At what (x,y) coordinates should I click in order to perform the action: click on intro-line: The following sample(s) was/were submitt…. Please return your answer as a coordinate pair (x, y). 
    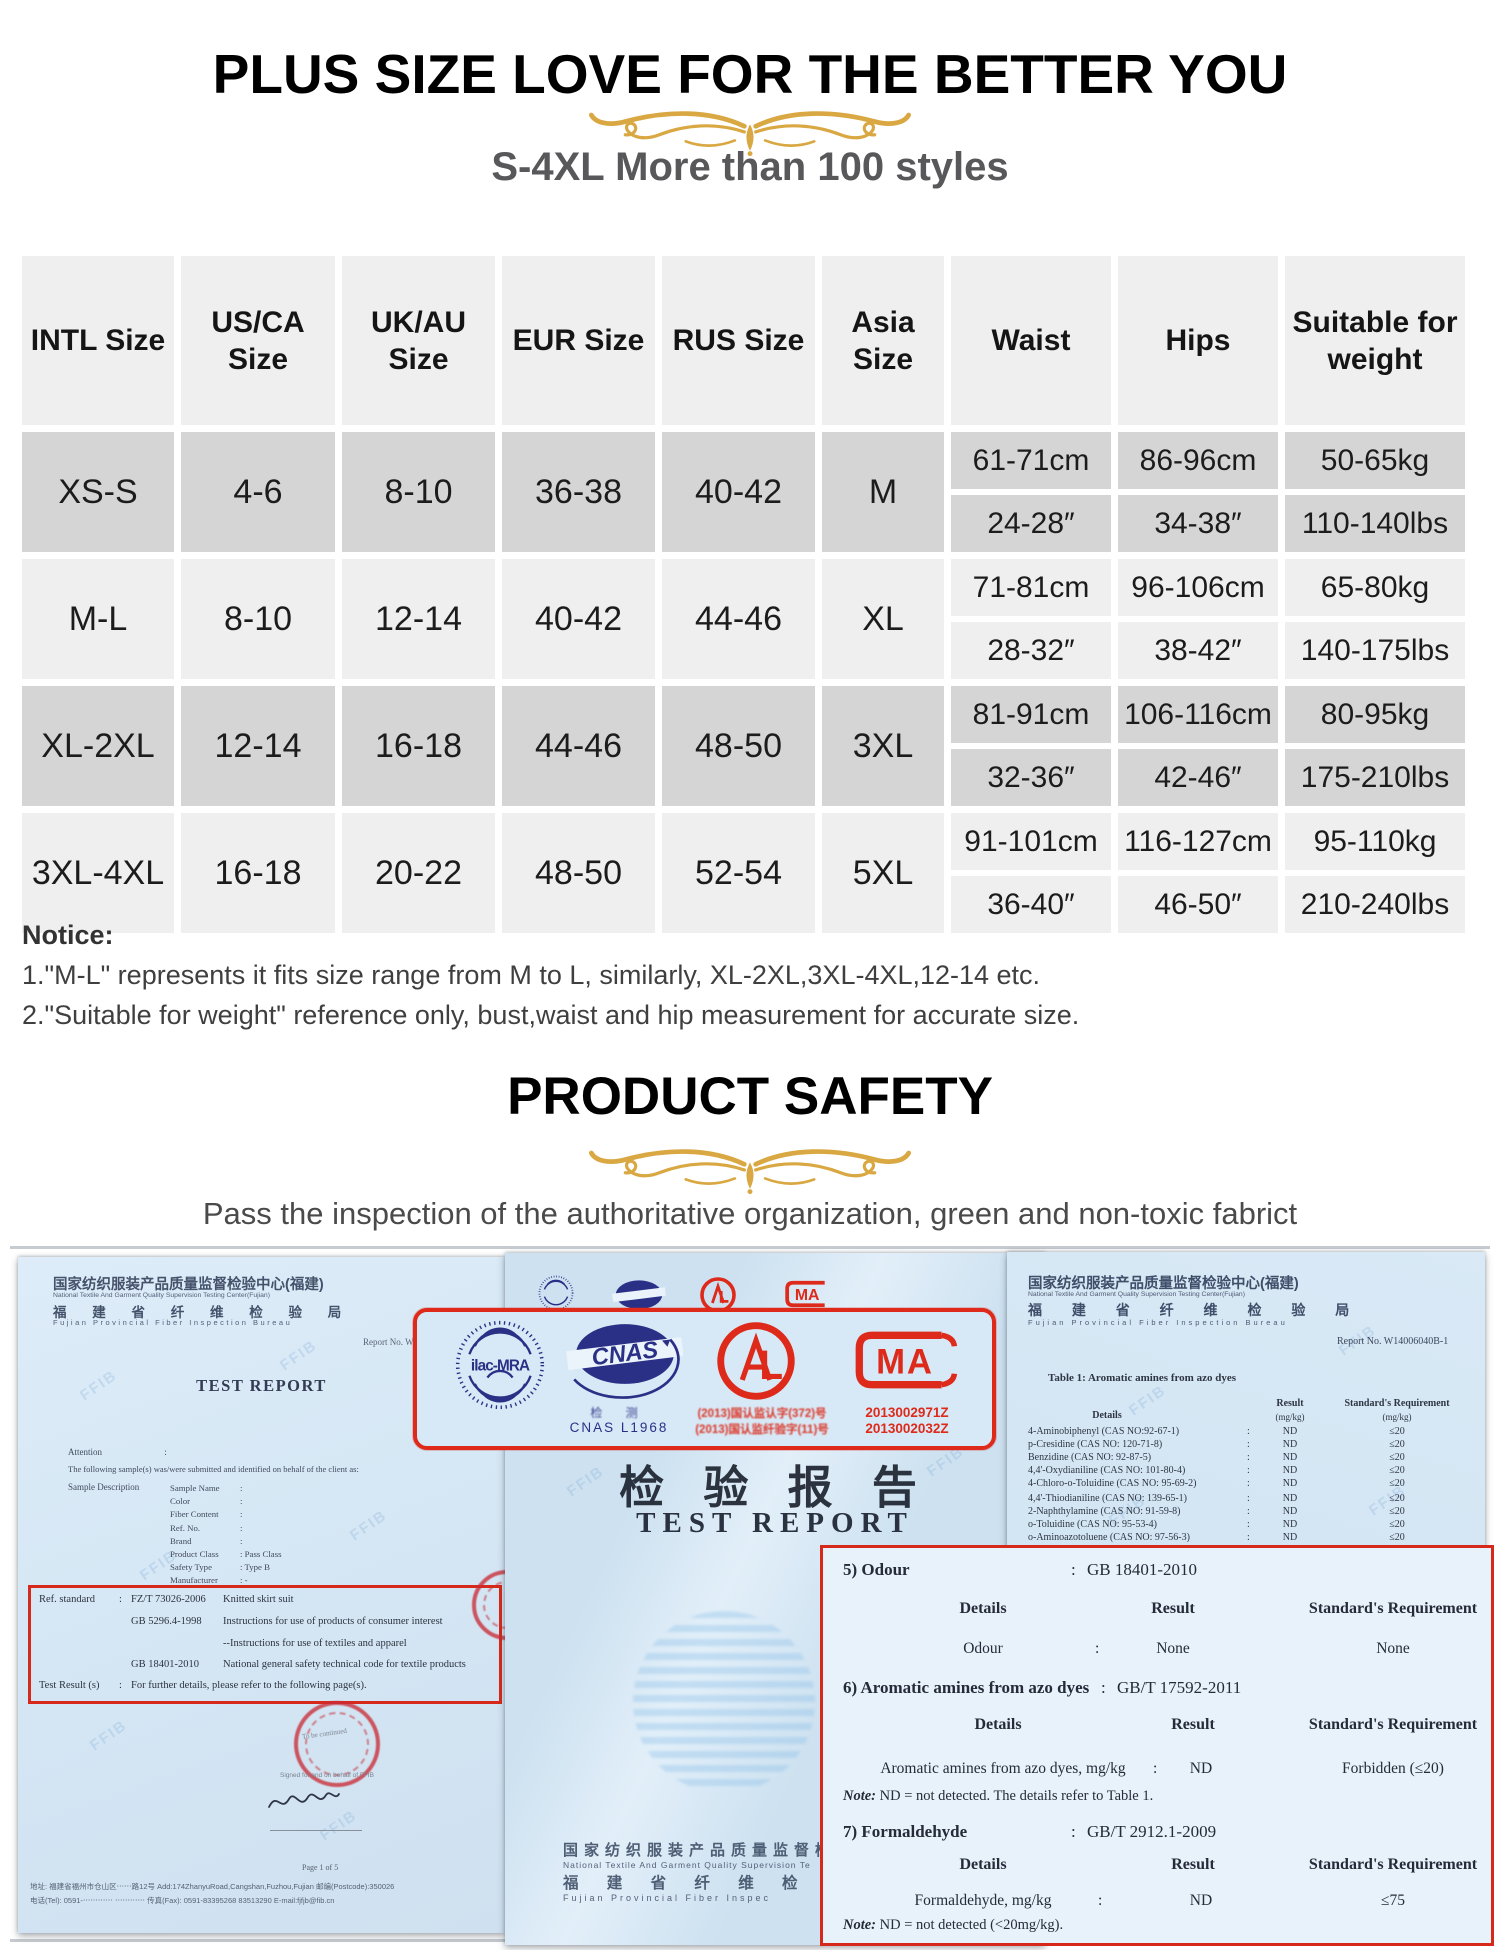
    Looking at the image, I should click on (213, 1469).